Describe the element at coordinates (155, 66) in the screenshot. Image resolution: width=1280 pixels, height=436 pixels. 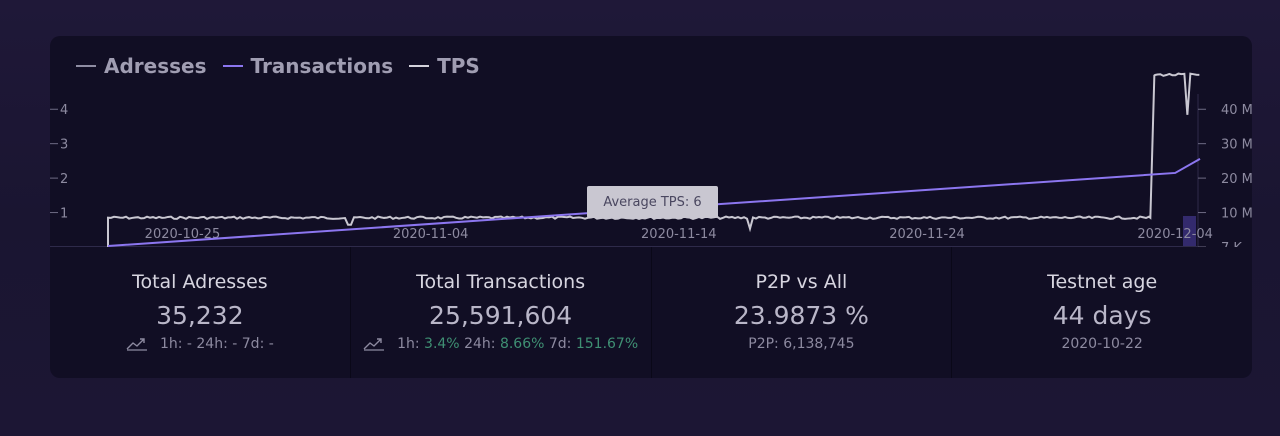
I see `legend-label-addresses: Adresses` at that location.